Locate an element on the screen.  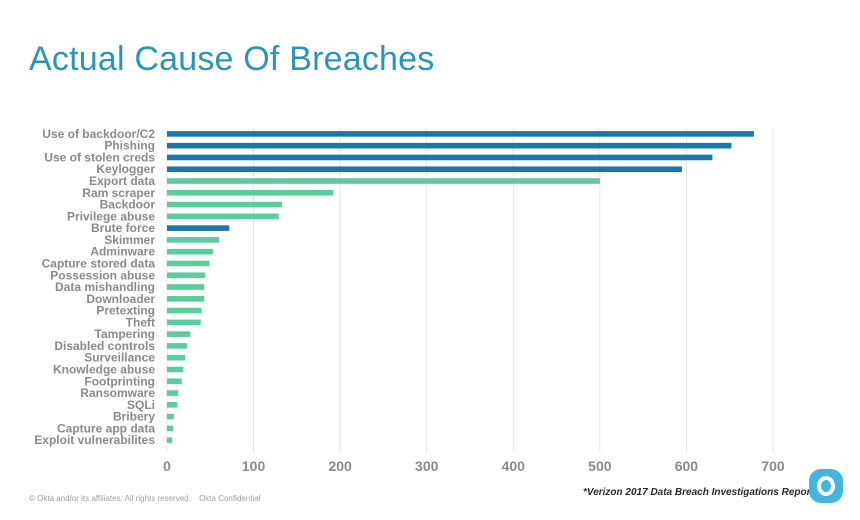
category-label: Use of backdoor/C2 is located at coordinates (98, 134).